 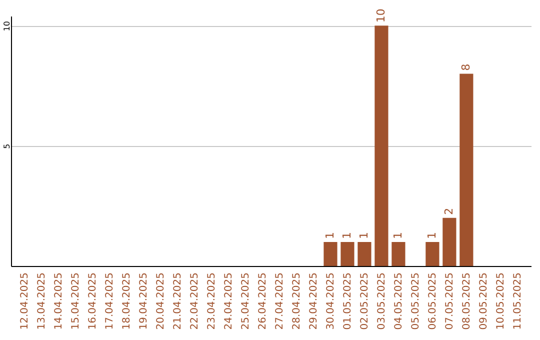 I want to click on x-tick-label: 27.04.2025, so click(x=280, y=301).